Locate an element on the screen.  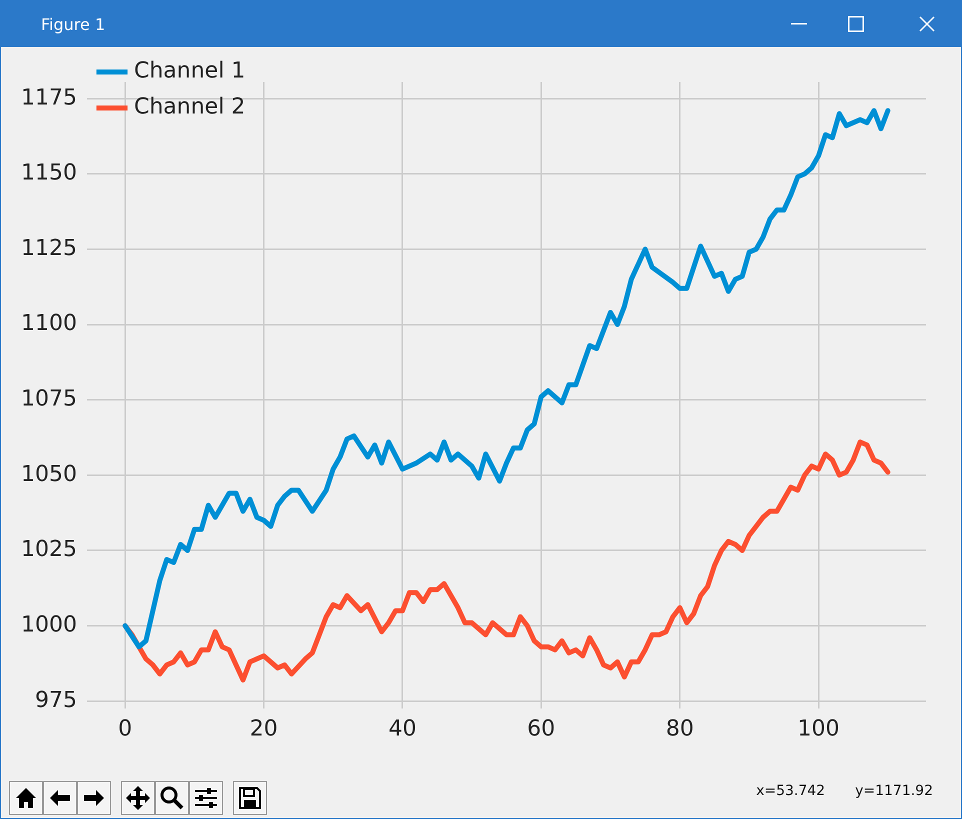
text: y=1171.92 is located at coordinates (894, 791).